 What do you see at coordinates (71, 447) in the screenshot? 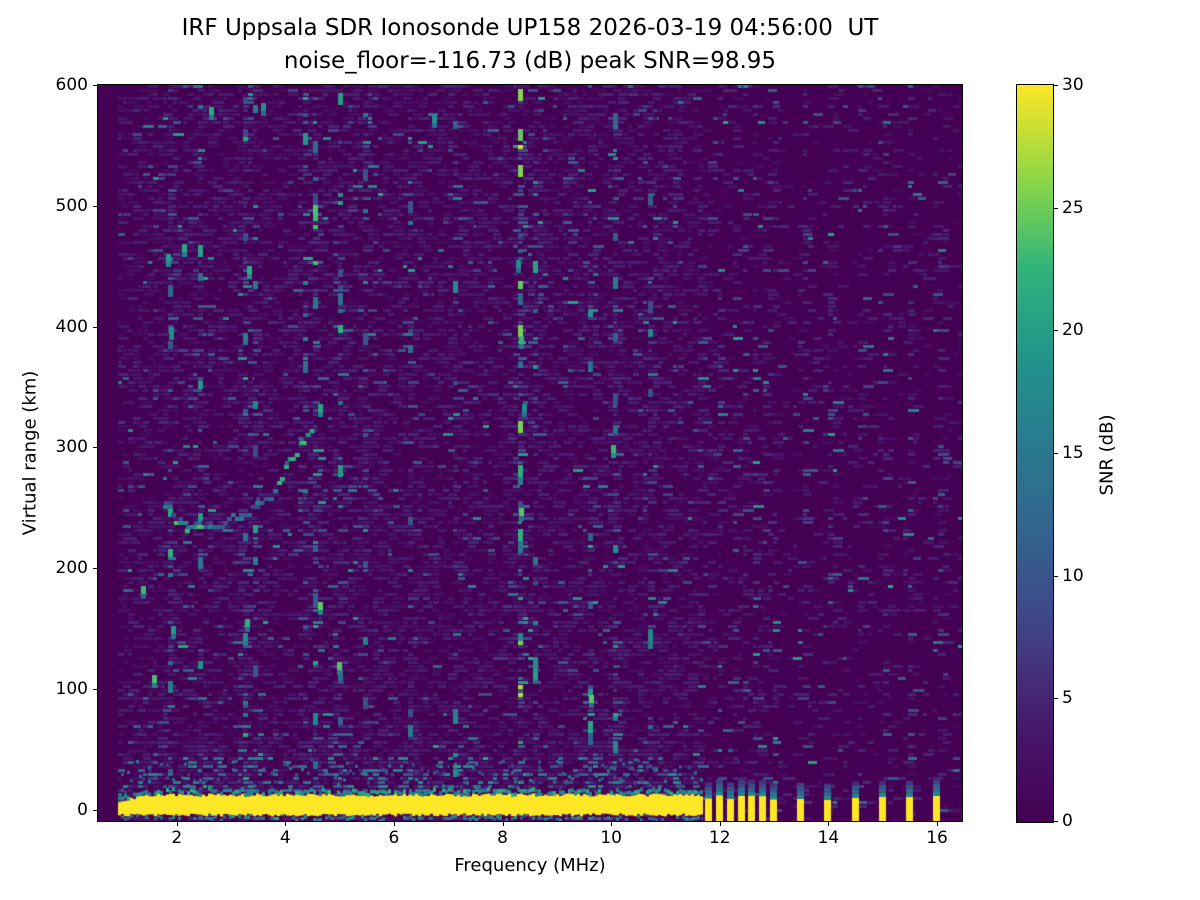
I see `y-tick-label: 300` at bounding box center [71, 447].